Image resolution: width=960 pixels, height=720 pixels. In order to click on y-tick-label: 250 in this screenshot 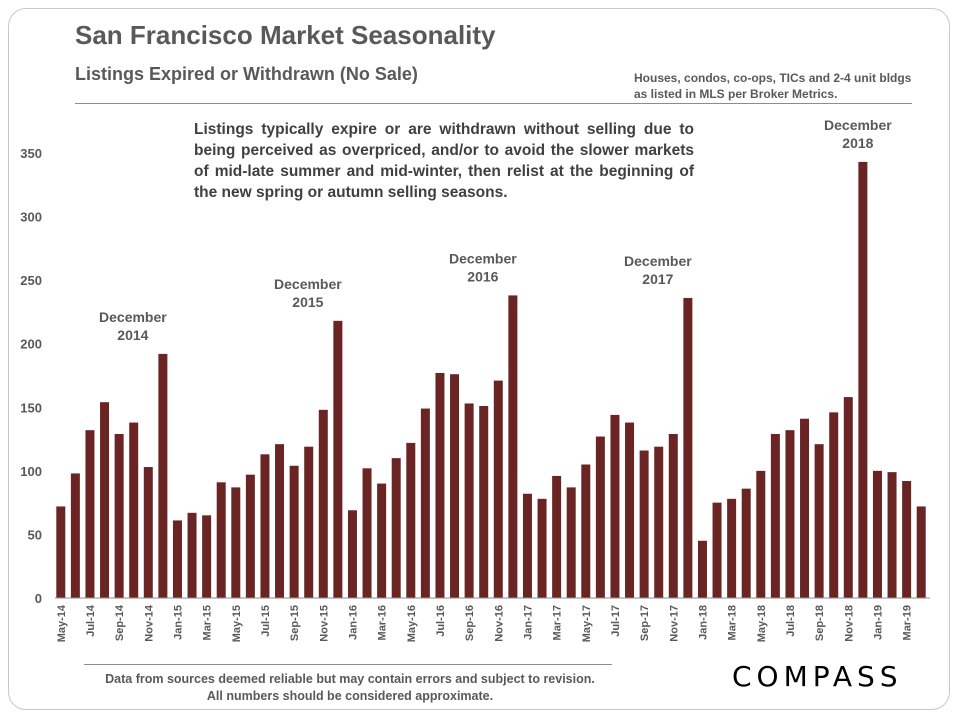, I will do `click(31, 280)`.